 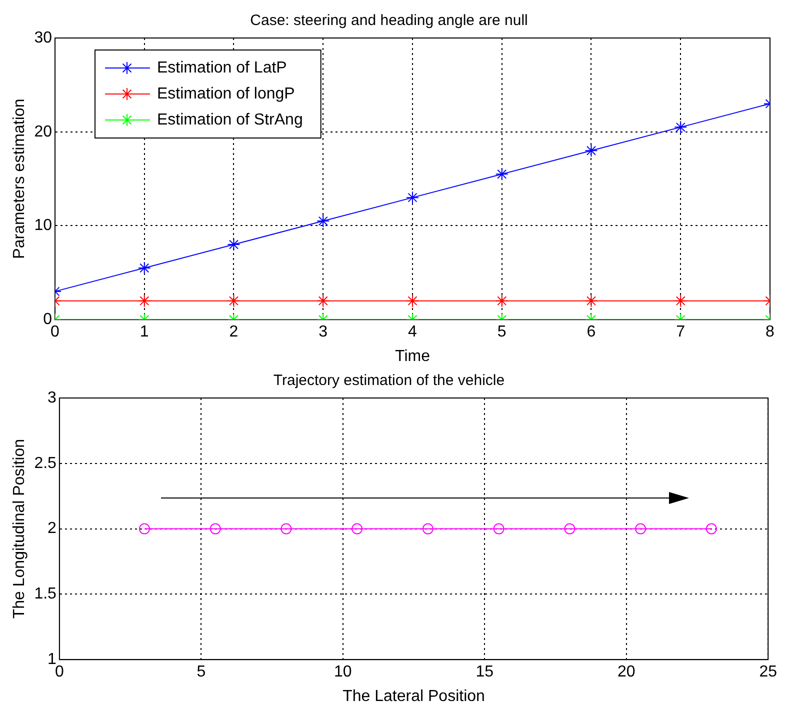 I want to click on x-tick-label: 4, so click(x=413, y=332).